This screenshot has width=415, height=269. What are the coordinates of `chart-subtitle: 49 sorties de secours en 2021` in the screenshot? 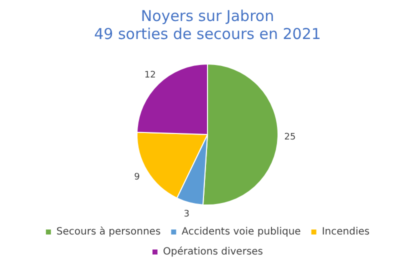 It's located at (207, 33).